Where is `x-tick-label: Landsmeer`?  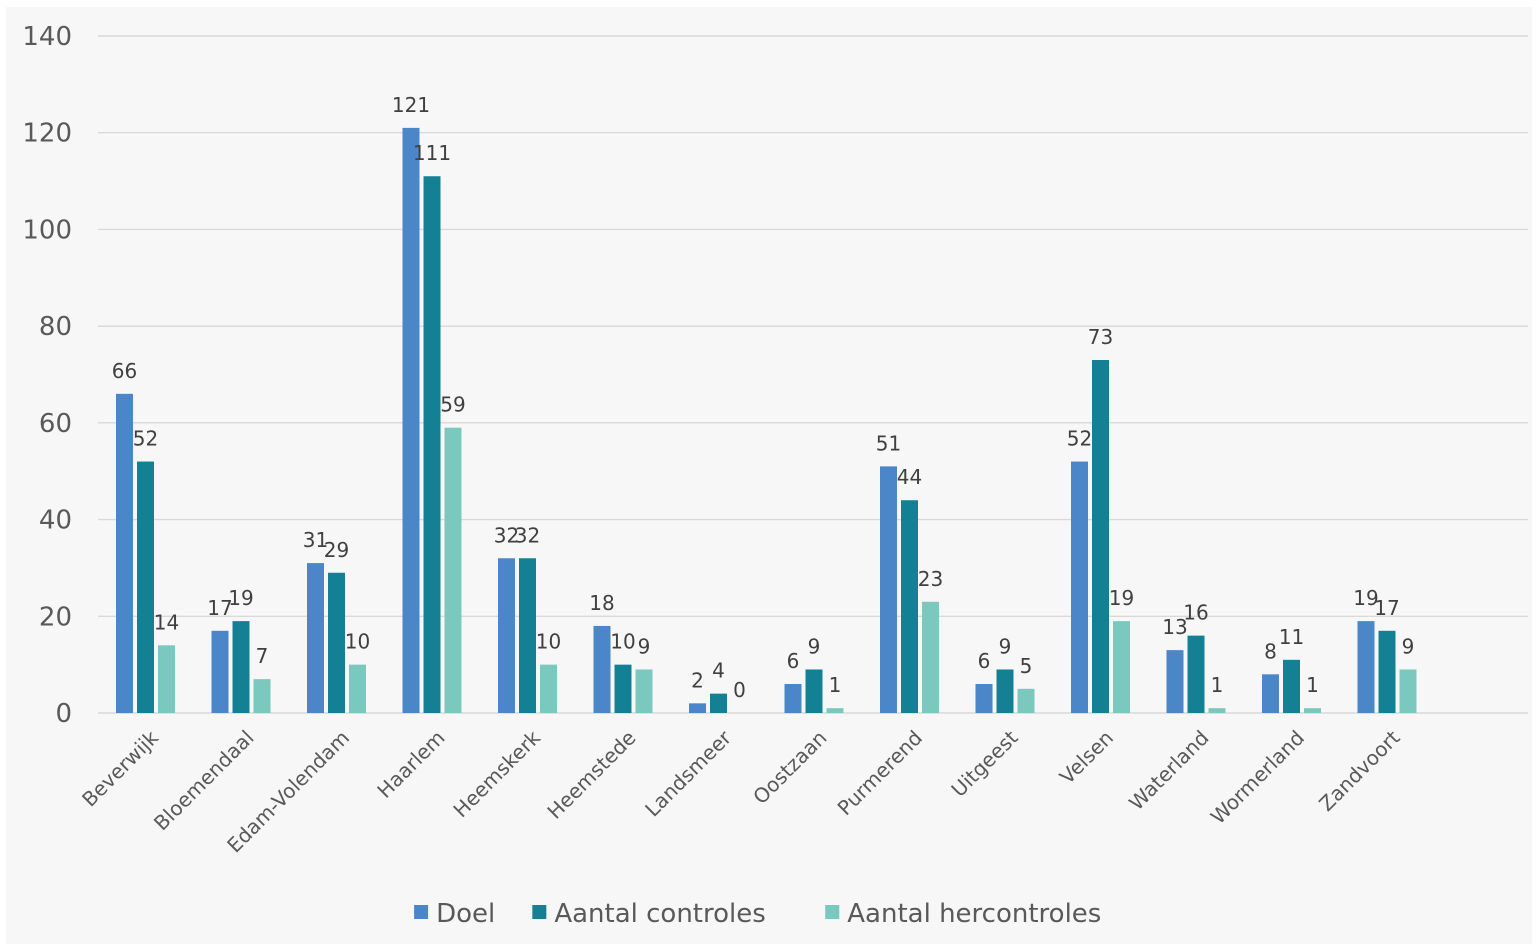
x-tick-label: Landsmeer is located at coordinates (688, 773).